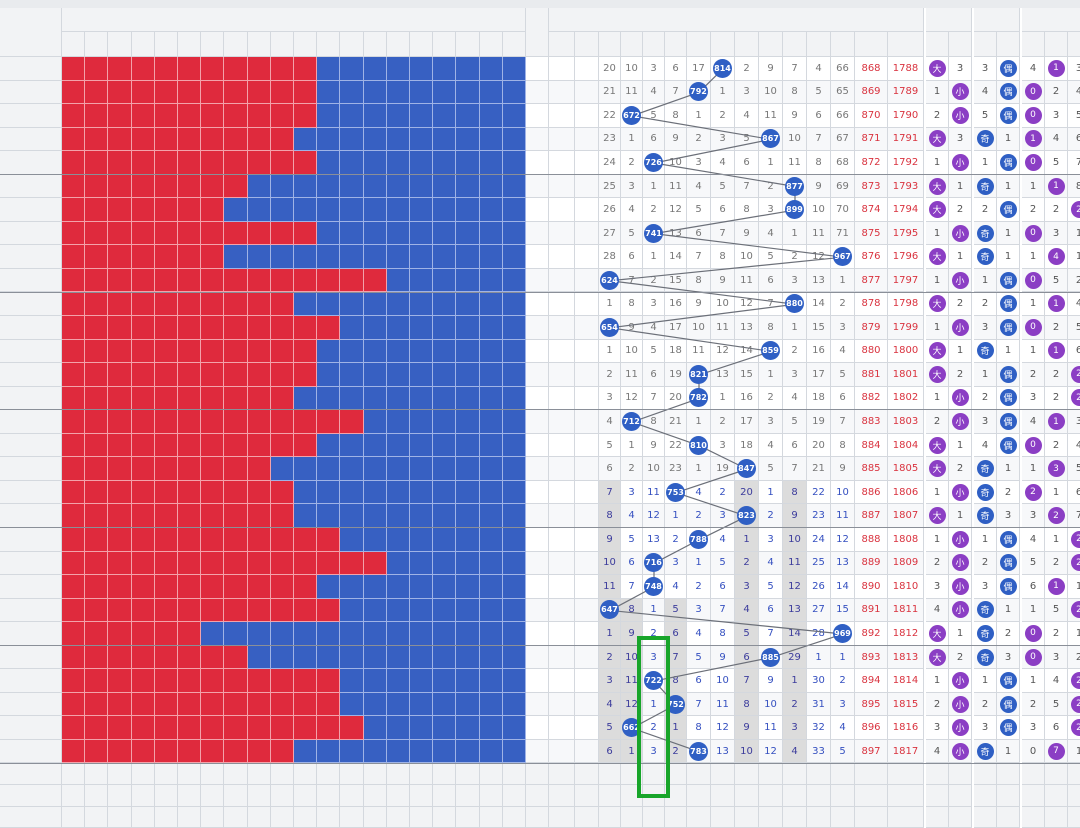 The image size is (1080, 828). What do you see at coordinates (537, 32) in the screenshot?
I see `header-sum` at bounding box center [537, 32].